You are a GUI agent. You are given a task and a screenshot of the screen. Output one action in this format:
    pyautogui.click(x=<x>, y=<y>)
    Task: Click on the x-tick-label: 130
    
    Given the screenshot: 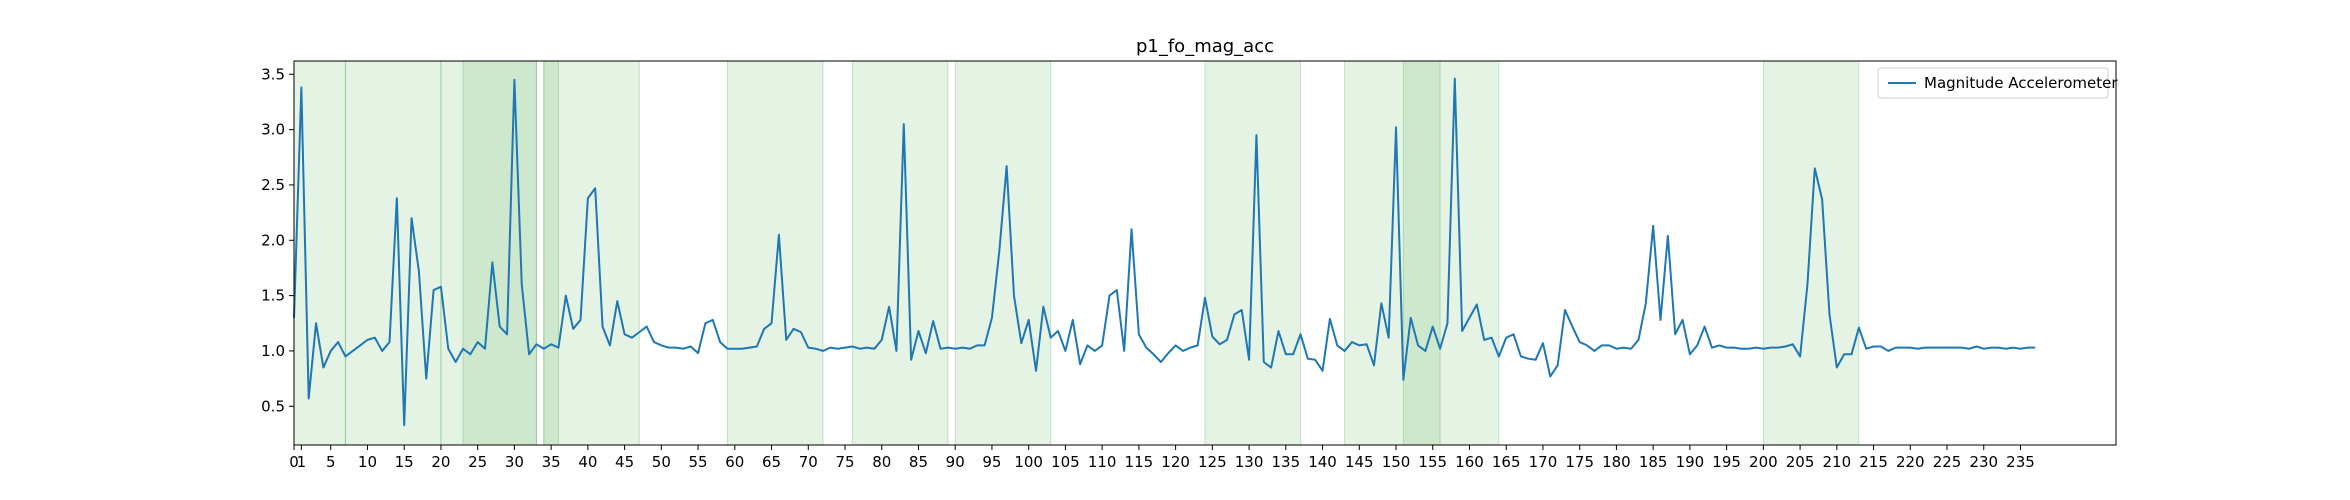 What is the action you would take?
    pyautogui.click(x=1249, y=462)
    